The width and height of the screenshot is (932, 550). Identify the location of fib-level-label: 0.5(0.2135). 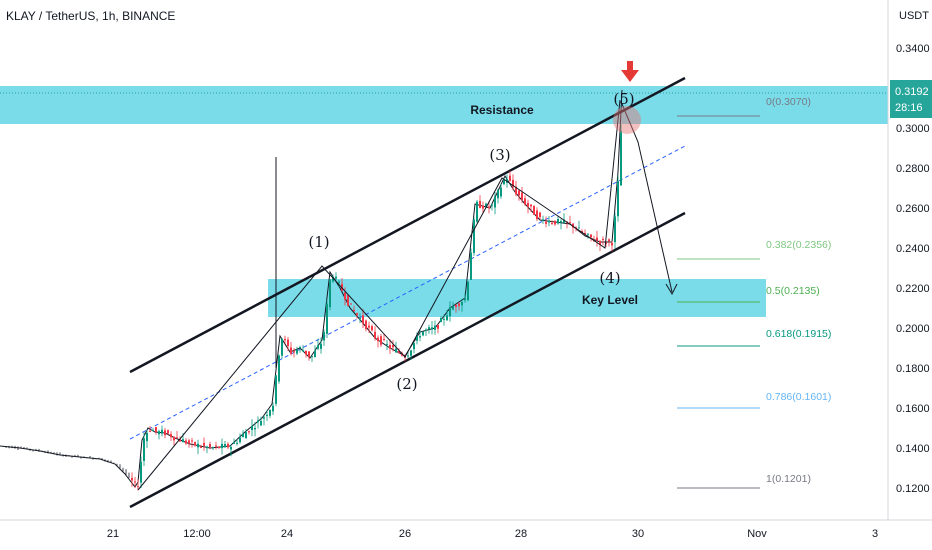
(793, 291).